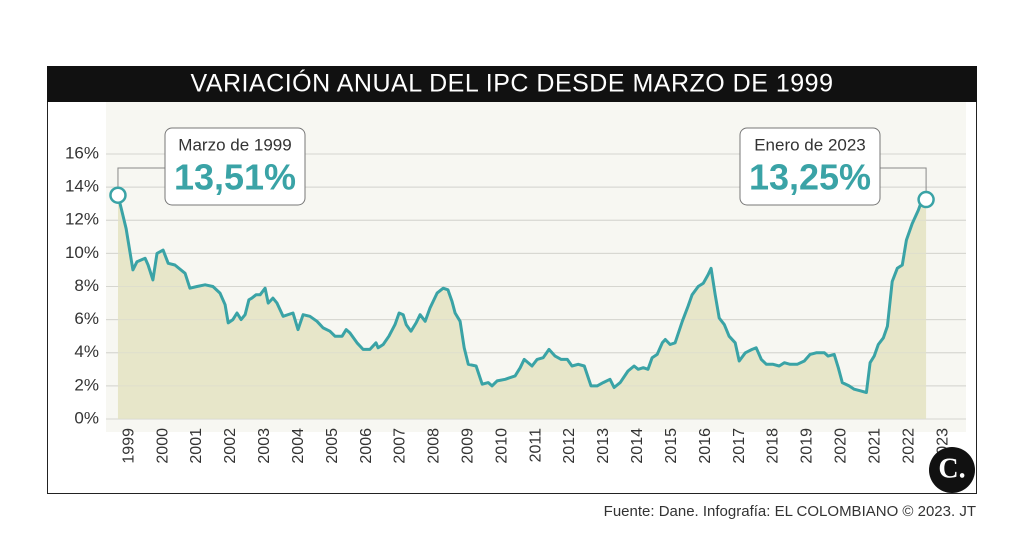 This screenshot has height=554, width=1024. What do you see at coordinates (773, 446) in the screenshot?
I see `x-tick-label: 2018` at bounding box center [773, 446].